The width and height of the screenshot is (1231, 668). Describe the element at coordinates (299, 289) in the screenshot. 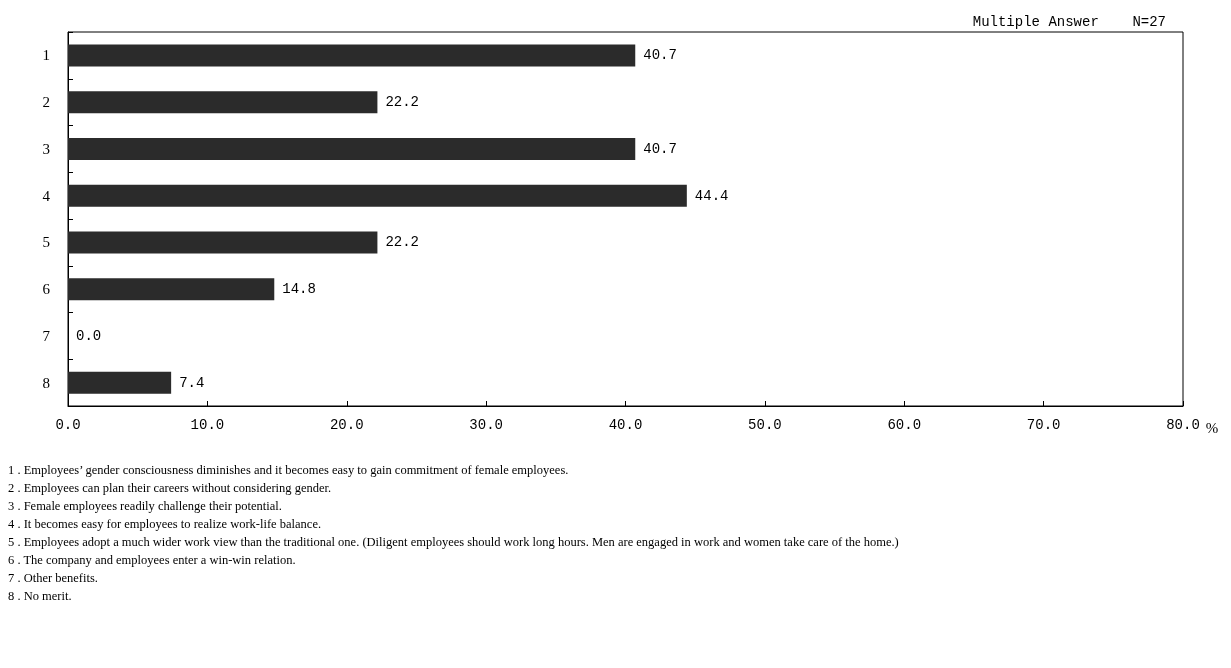

I see `data-label: 14.8` at that location.